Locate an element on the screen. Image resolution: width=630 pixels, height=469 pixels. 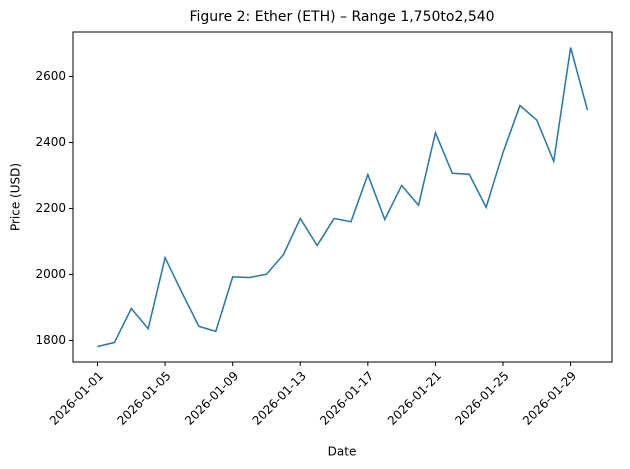
y-tick-label: 2400 is located at coordinates (50, 142).